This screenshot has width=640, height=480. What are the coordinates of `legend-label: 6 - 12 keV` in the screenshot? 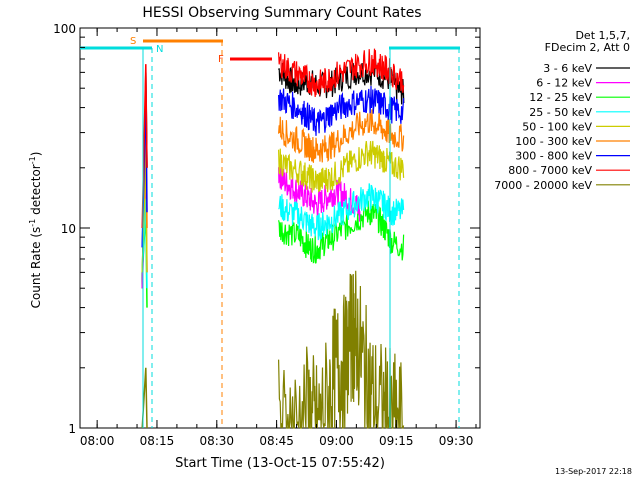 It's located at (564, 83).